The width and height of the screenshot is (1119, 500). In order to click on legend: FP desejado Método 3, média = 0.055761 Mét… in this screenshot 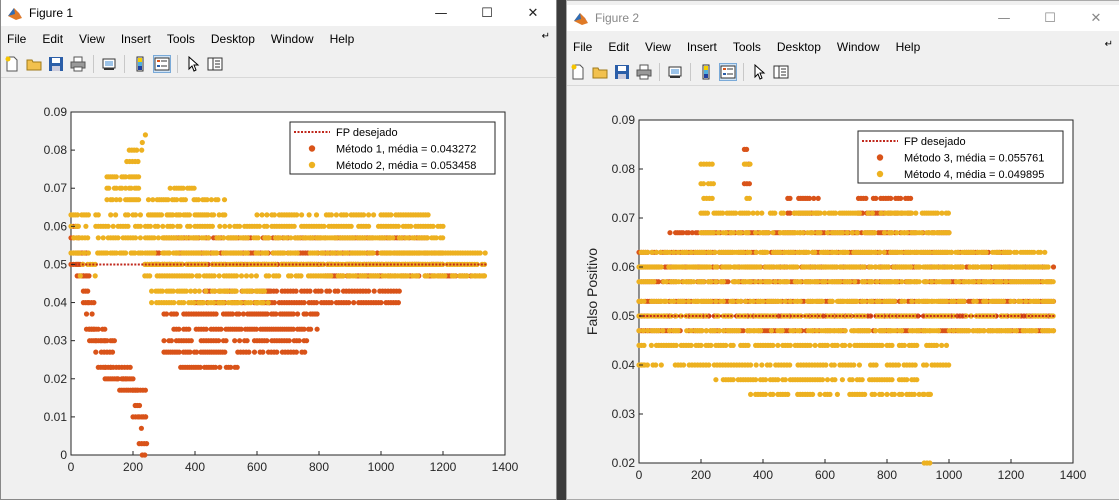, I will do `click(960, 157)`.